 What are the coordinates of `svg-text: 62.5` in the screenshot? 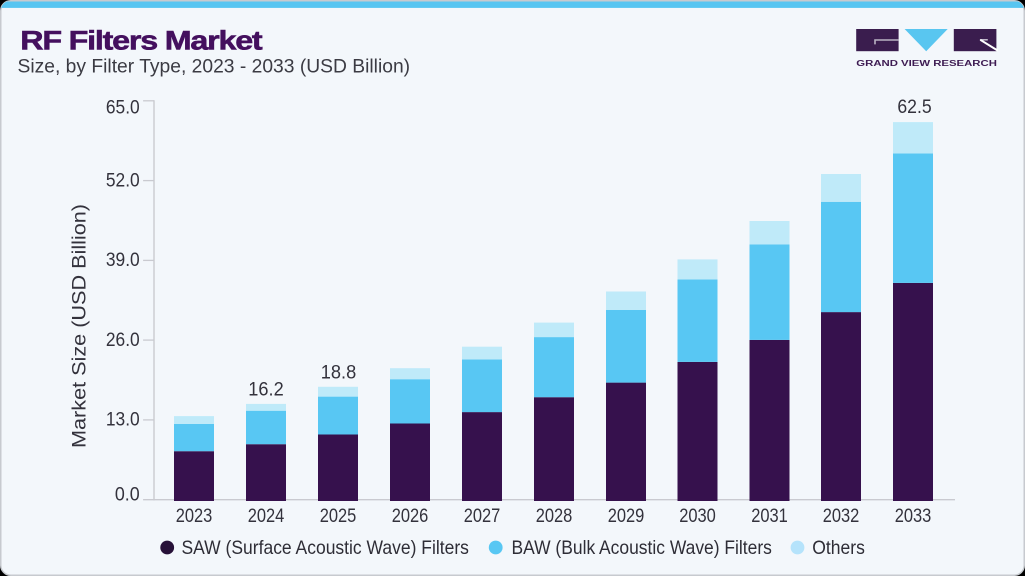 It's located at (914, 107).